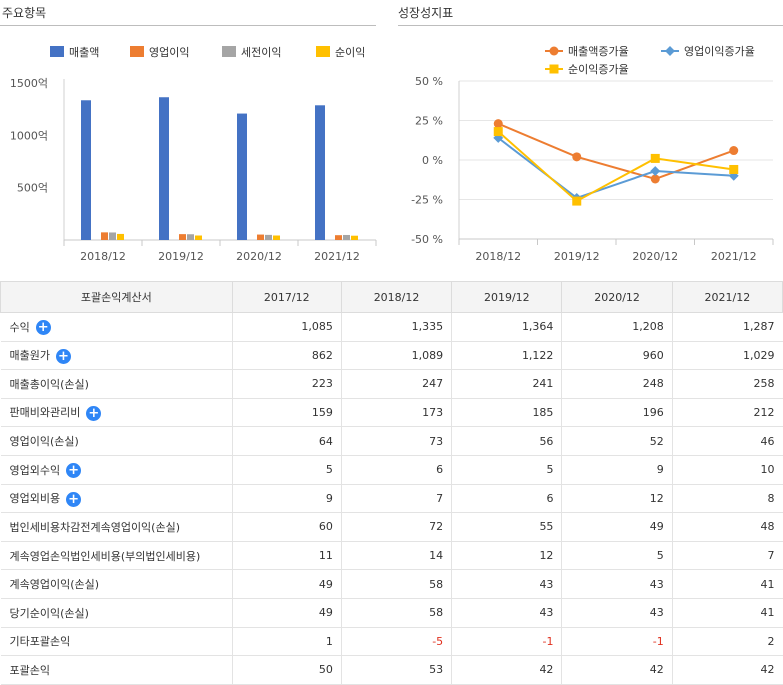 Image resolution: width=783 pixels, height=685 pixels. What do you see at coordinates (577, 157) in the screenshot?
I see `point-매출액증가율-2019/12` at bounding box center [577, 157].